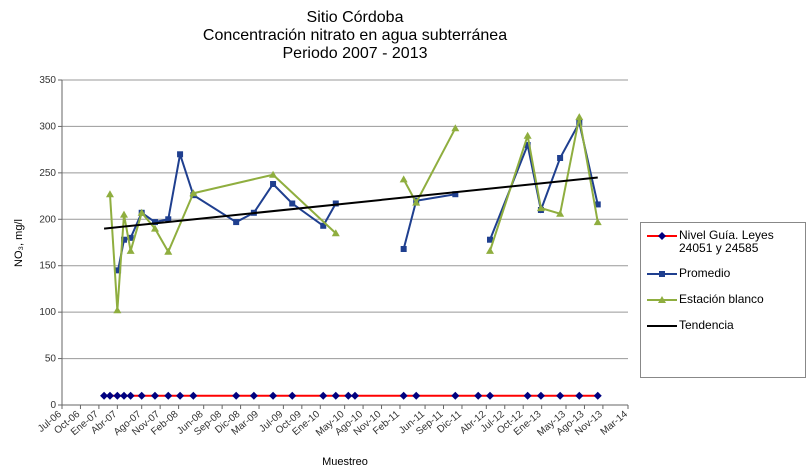 This screenshot has height=470, width=810. Describe the element at coordinates (47, 173) in the screenshot. I see `y-tick-label: 250` at that location.